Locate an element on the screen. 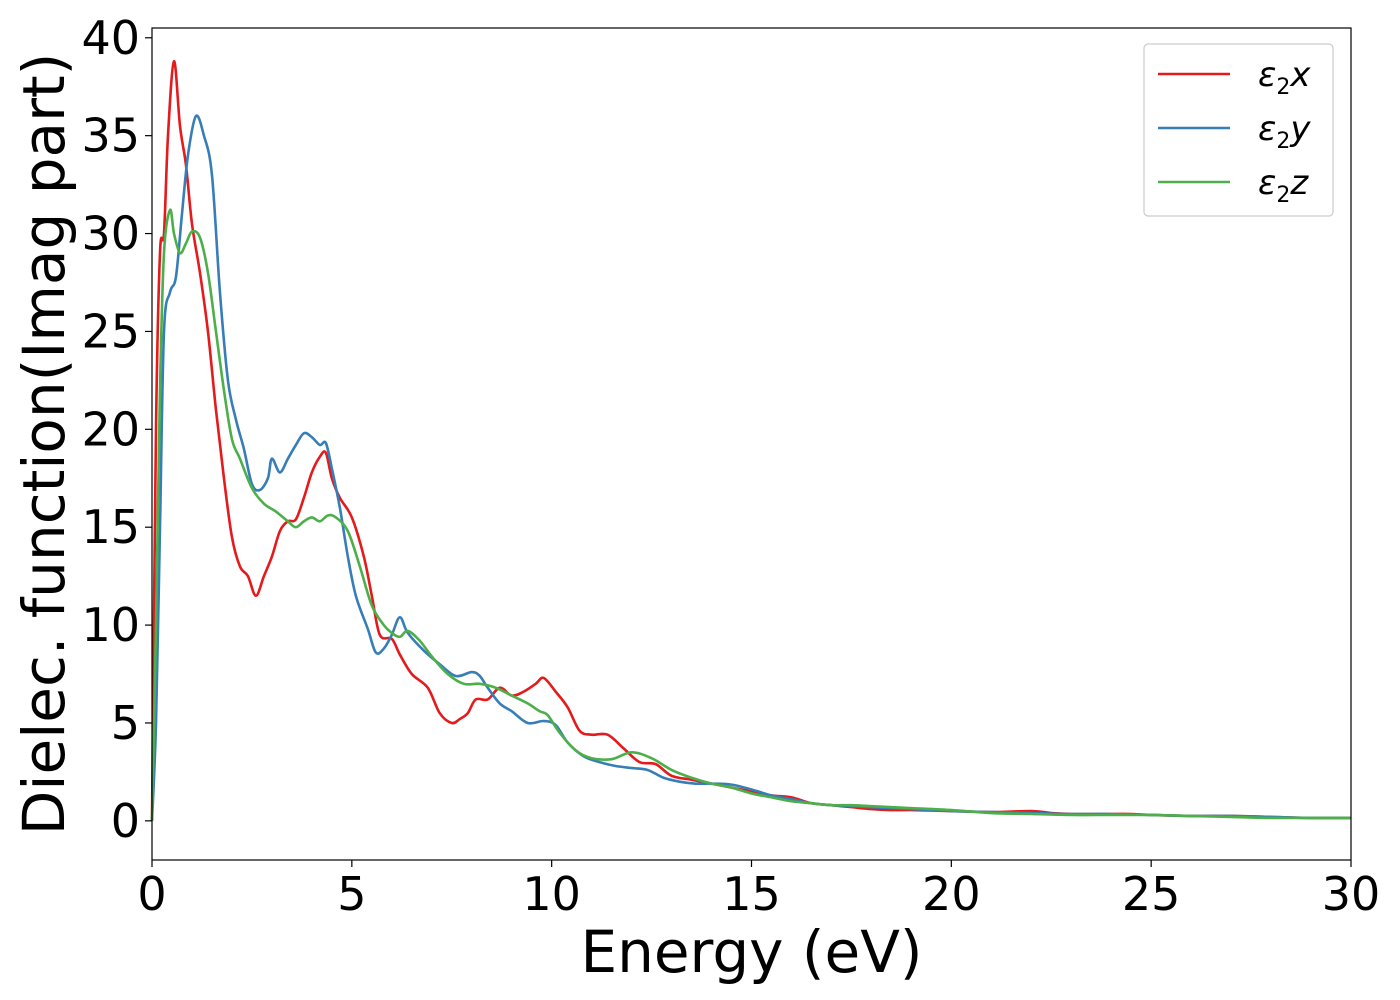  y-tick-label: 35 is located at coordinates (110, 136).